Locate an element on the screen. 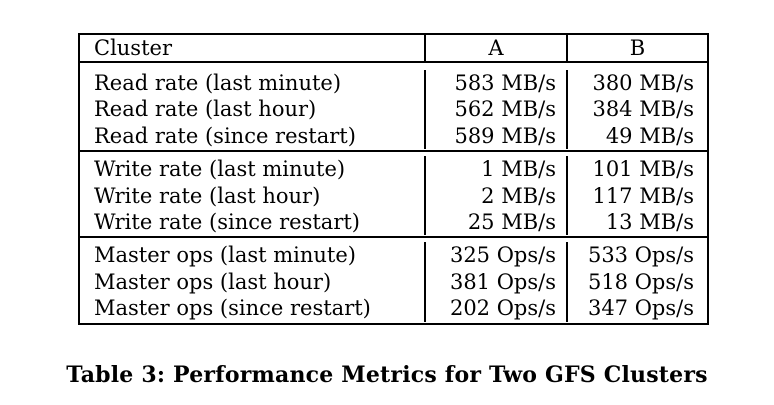  value-a: 325 Ops/s is located at coordinates (497, 255).